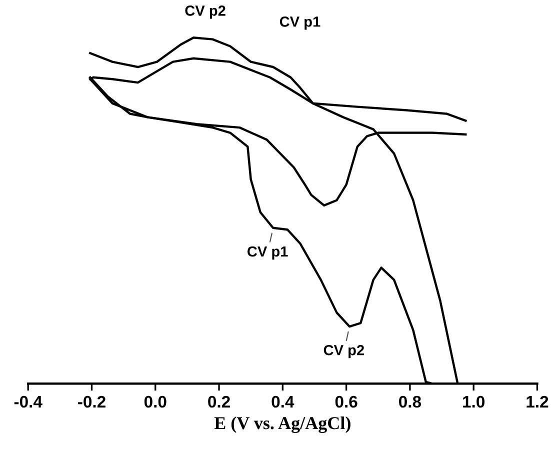  I want to click on annotation: CV p1, so click(267, 253).